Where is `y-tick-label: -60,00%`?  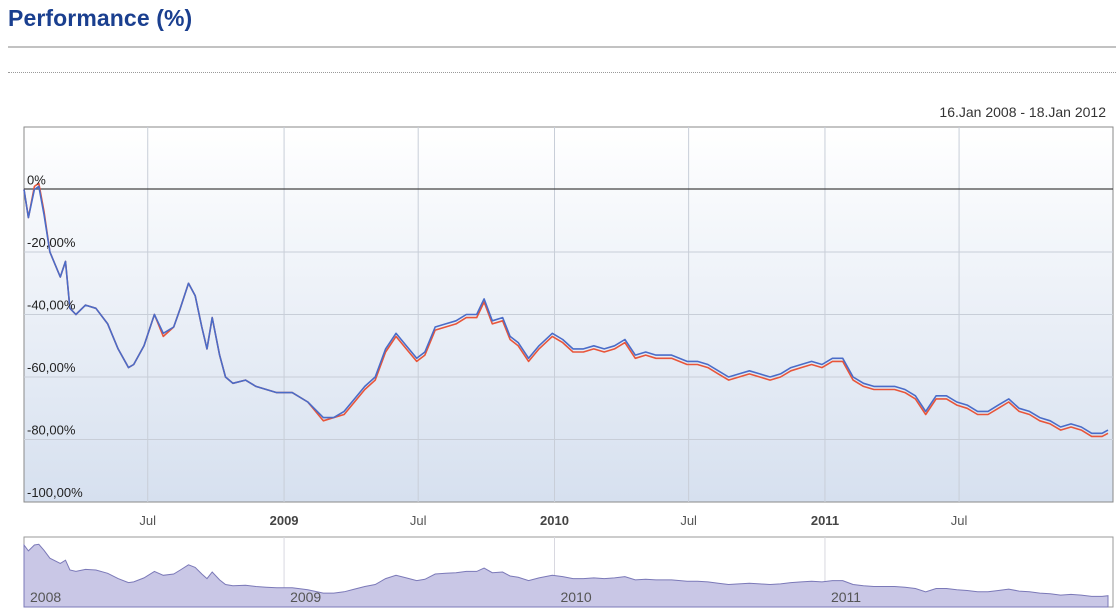
y-tick-label: -60,00% is located at coordinates (51, 367).